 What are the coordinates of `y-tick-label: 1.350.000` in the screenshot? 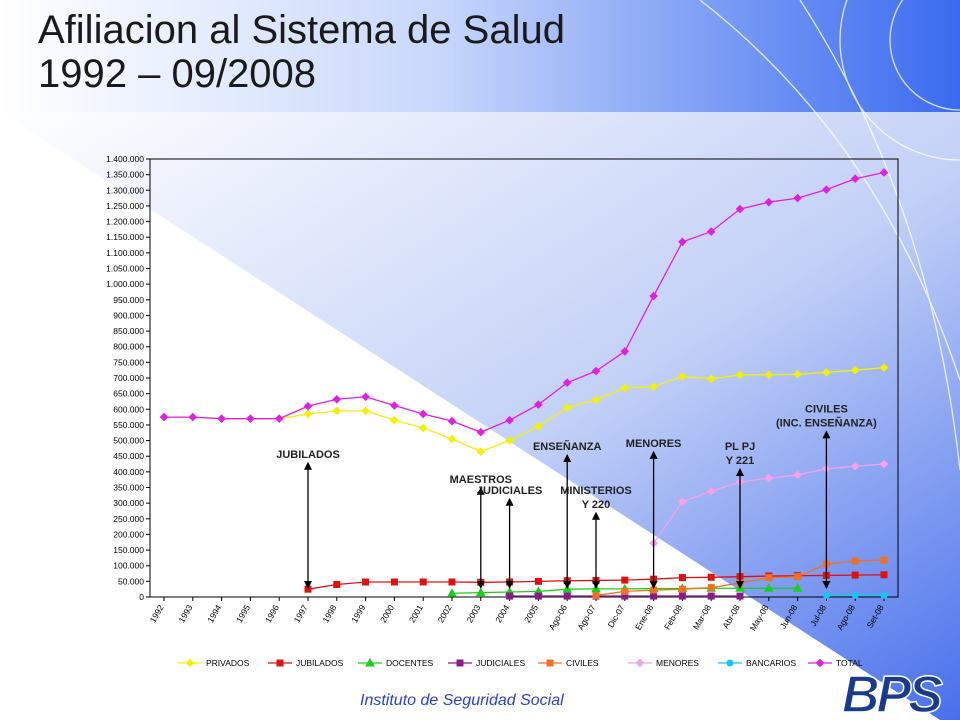 It's located at (125, 175).